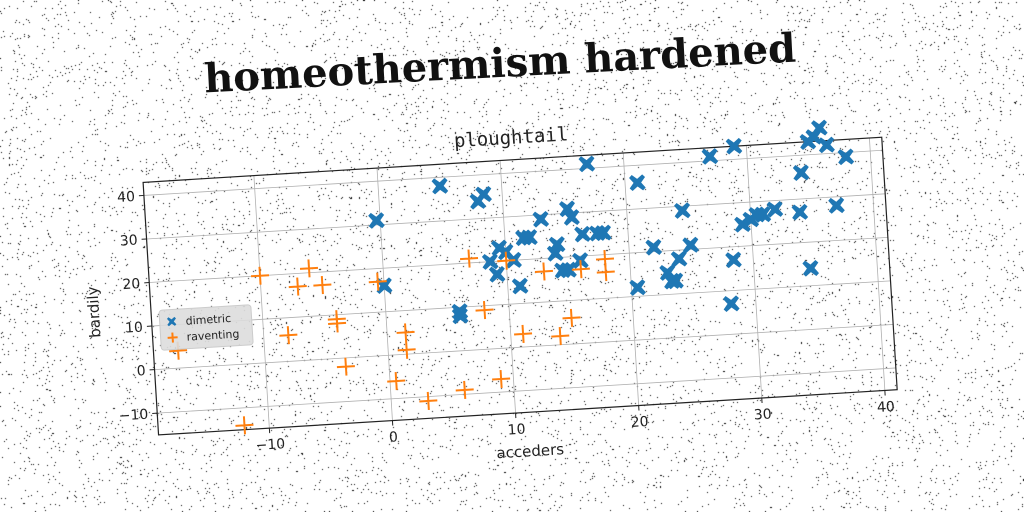 Image resolution: width=1024 pixels, height=512 pixels. What do you see at coordinates (639, 422) in the screenshot?
I see `x-tick-label: 20` at bounding box center [639, 422].